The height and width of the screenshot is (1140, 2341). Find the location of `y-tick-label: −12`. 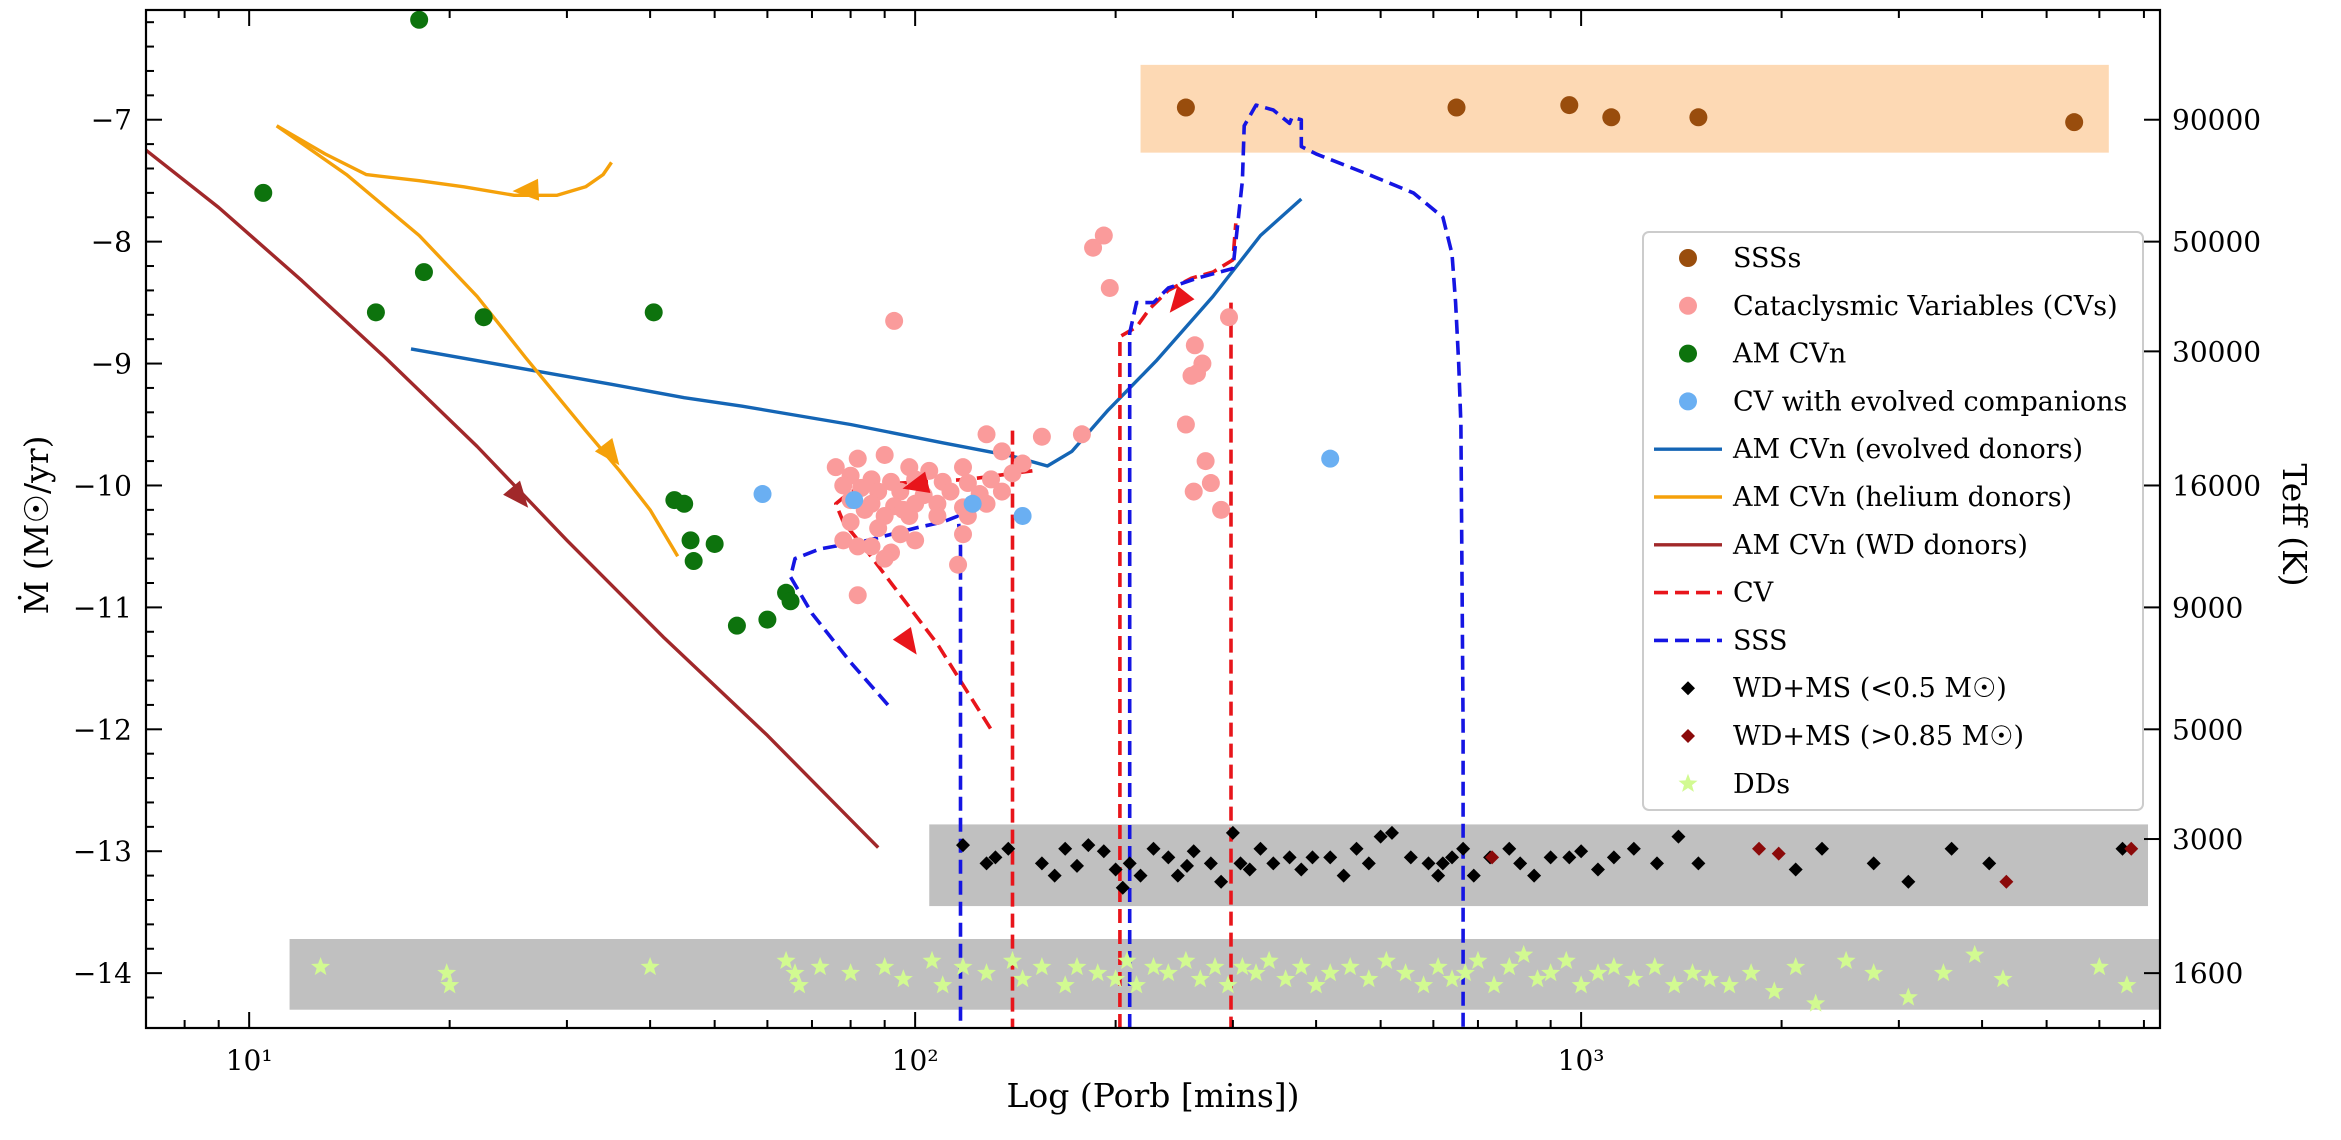

y-tick-label: −12 is located at coordinates (102, 729).